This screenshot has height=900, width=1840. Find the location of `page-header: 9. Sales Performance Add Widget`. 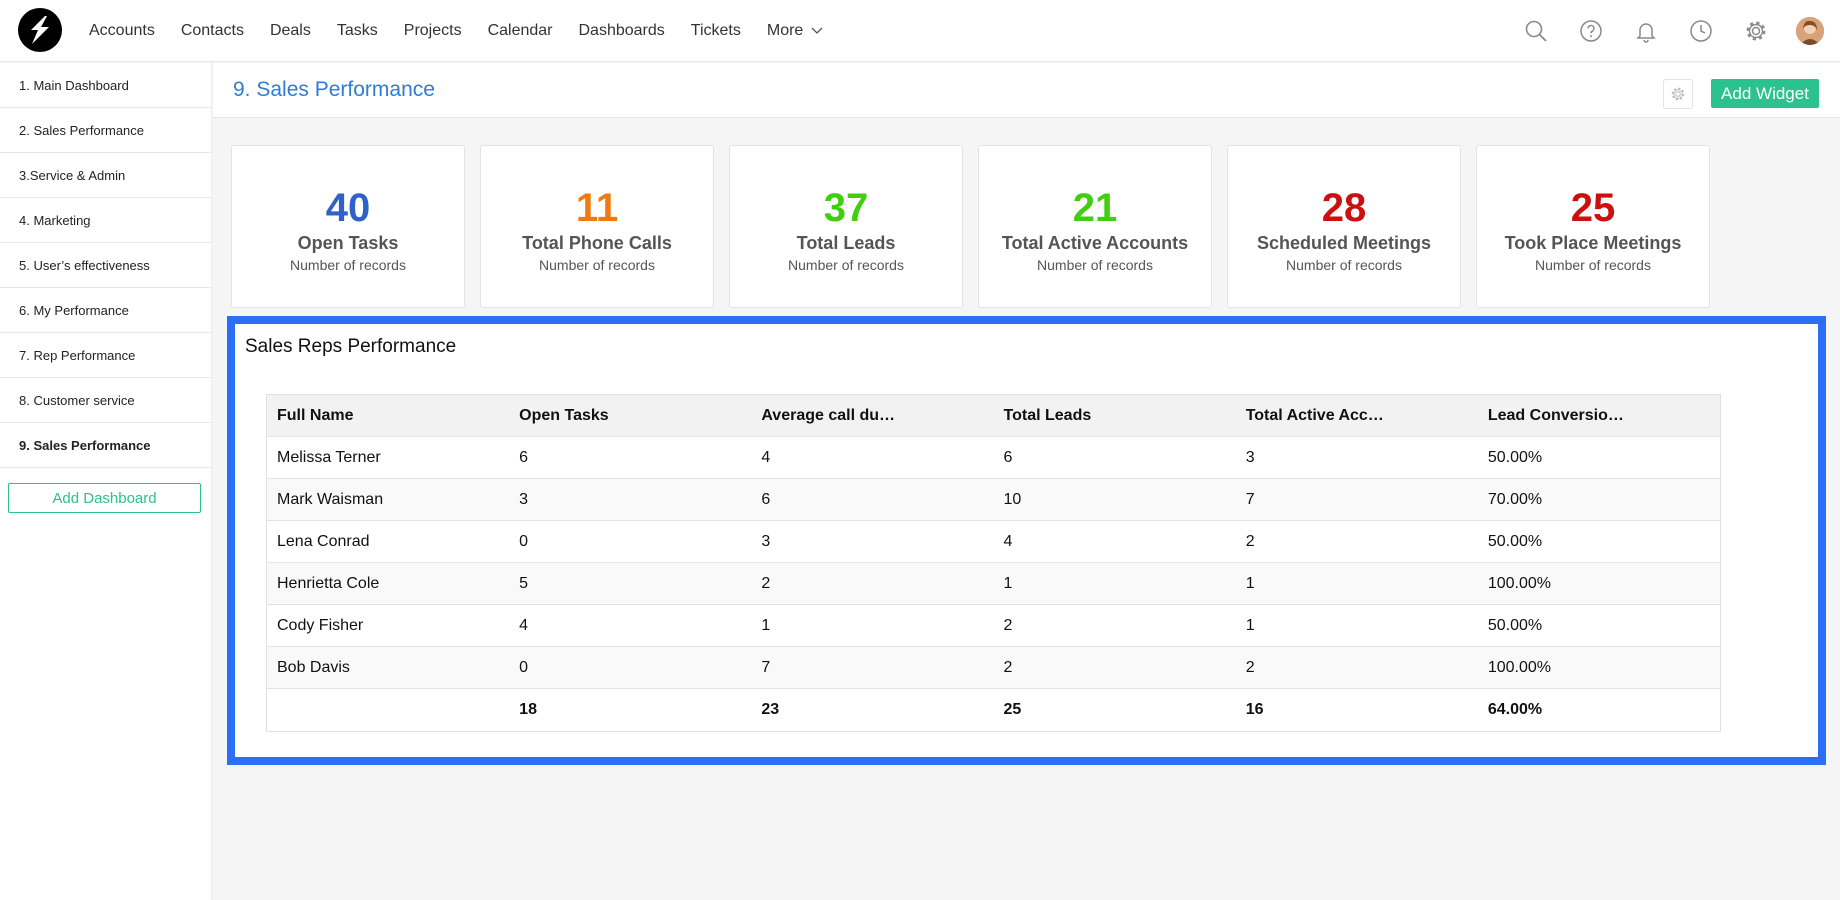

page-header: 9. Sales Performance Add Widget is located at coordinates (1026, 90).